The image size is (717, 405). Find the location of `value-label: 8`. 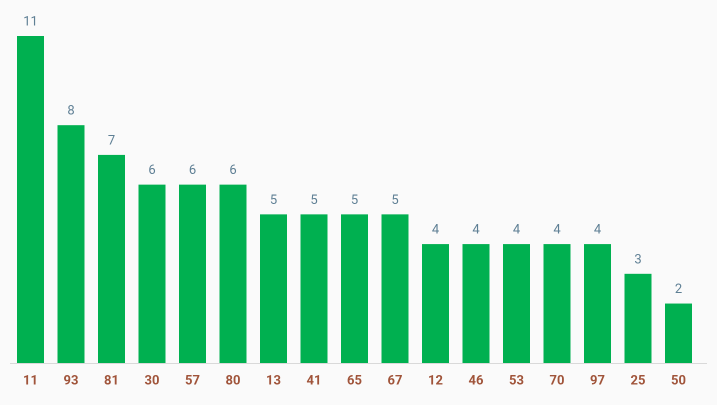

value-label: 8 is located at coordinates (70, 111).